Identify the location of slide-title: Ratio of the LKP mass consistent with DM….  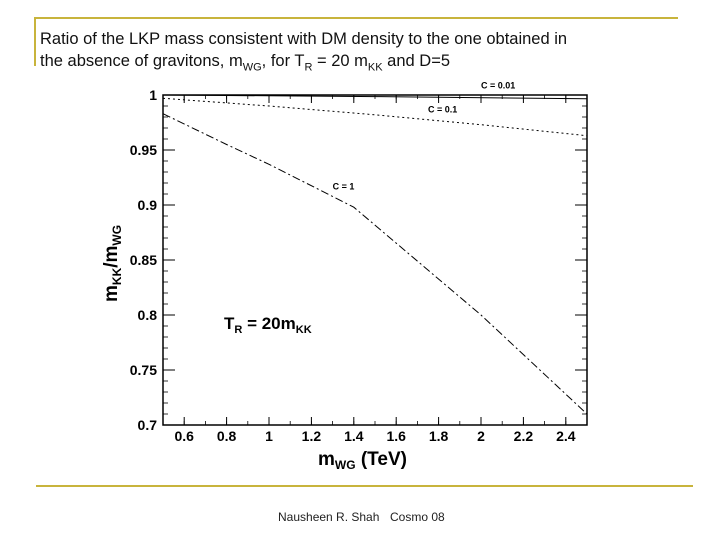
(360, 53).